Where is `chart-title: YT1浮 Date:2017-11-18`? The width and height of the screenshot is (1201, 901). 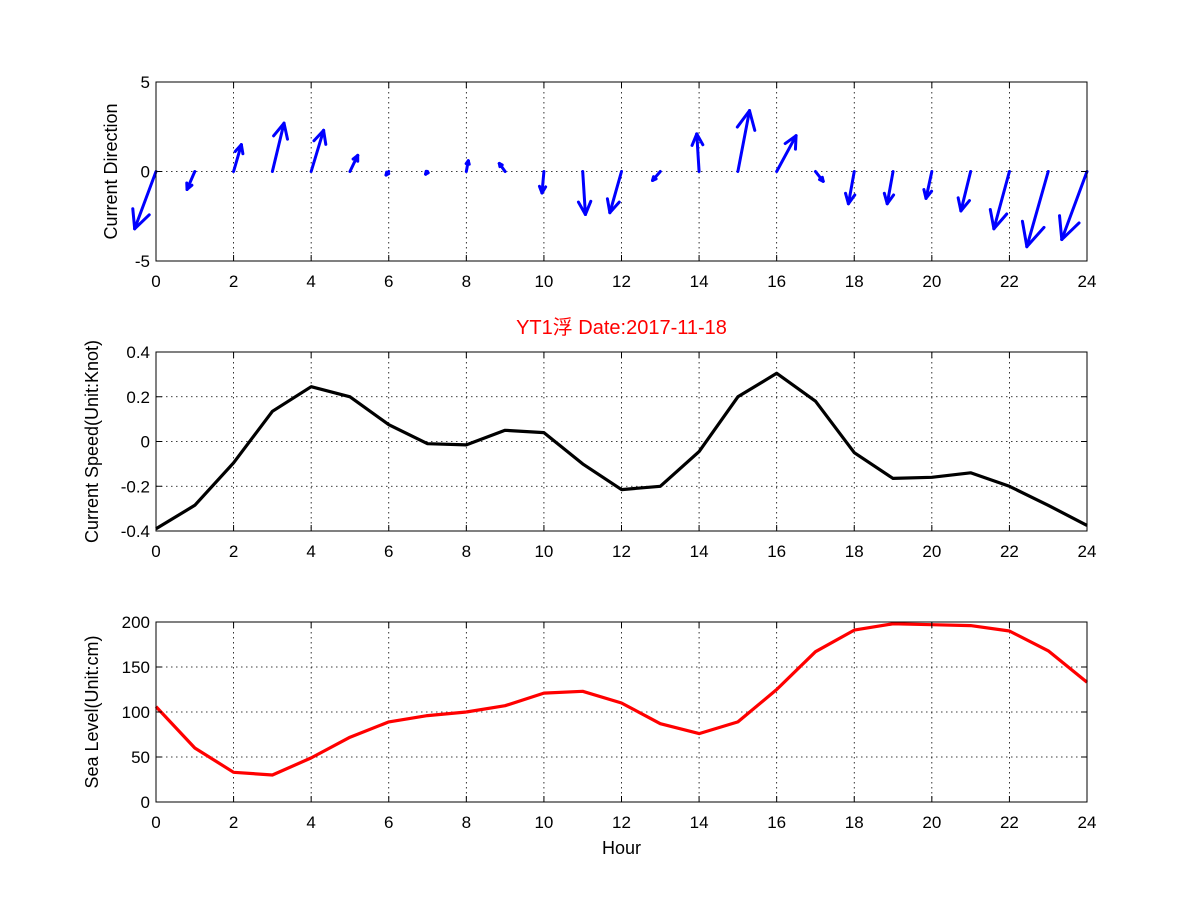 chart-title: YT1浮 Date:2017-11-18 is located at coordinates (621, 327).